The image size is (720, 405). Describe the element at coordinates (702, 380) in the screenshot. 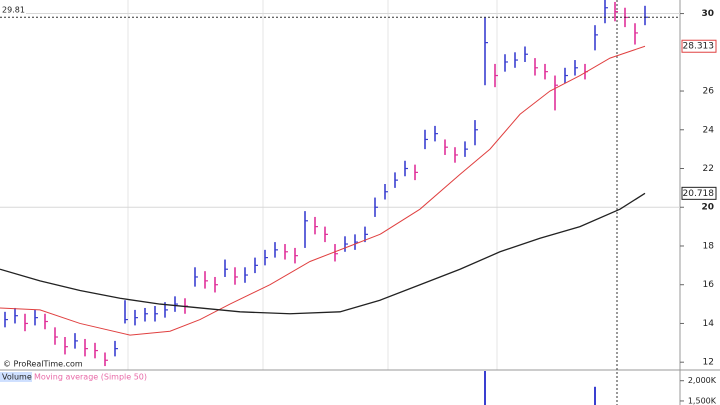

I see `volume-tick-label: 2,000K` at that location.